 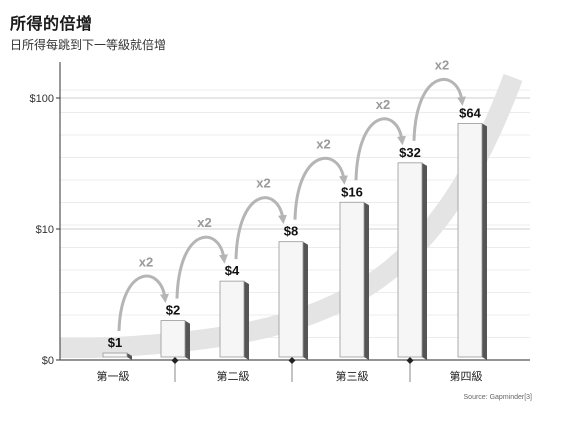 I want to click on y-tick-label: $100, so click(x=42, y=99).